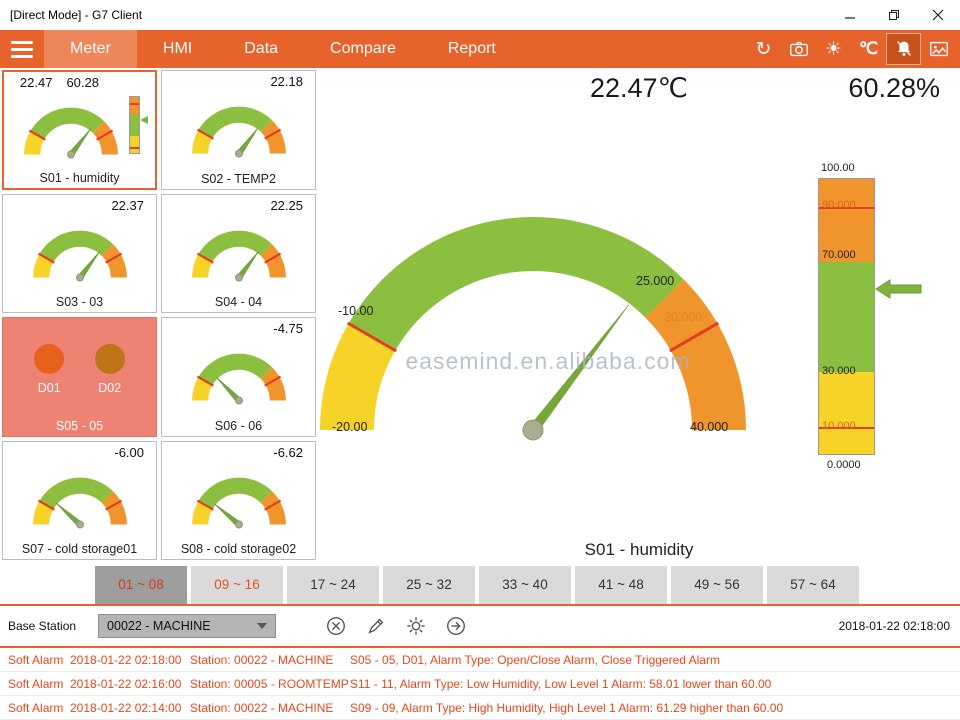  What do you see at coordinates (261, 48) in the screenshot?
I see `tab-data: Data` at bounding box center [261, 48].